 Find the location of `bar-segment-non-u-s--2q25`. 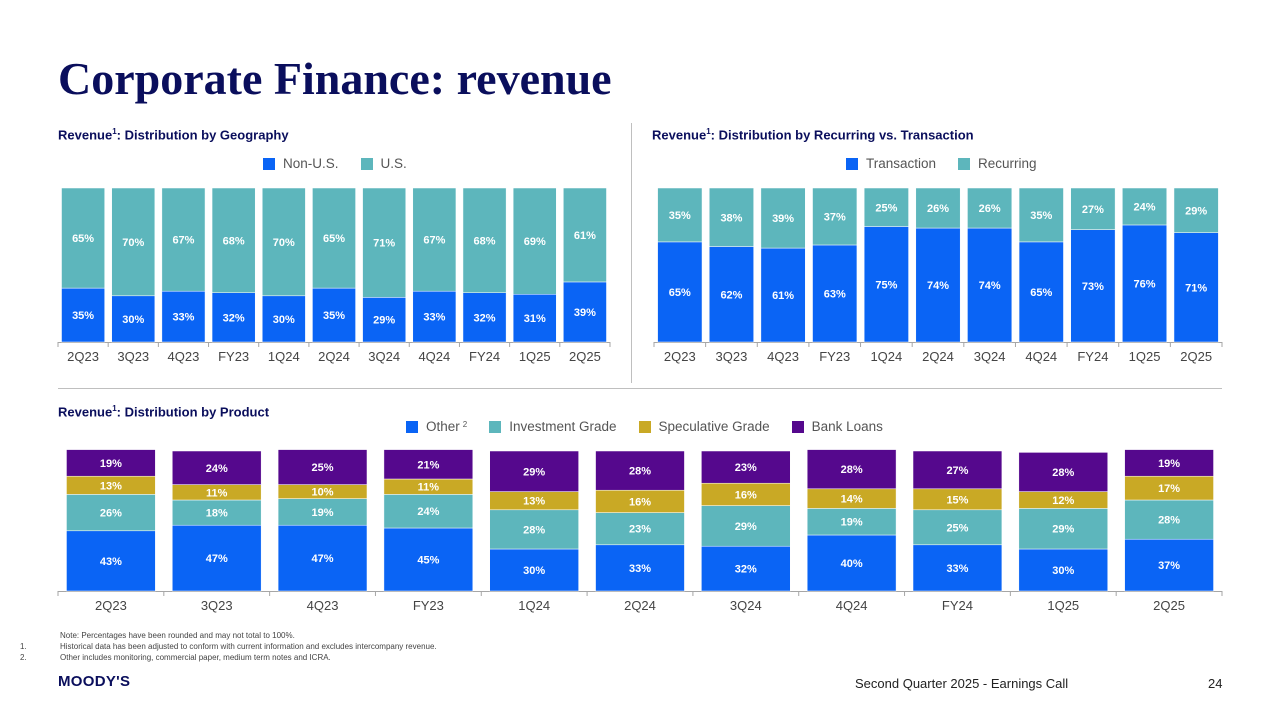

bar-segment-non-u-s--2q25 is located at coordinates (585, 312).